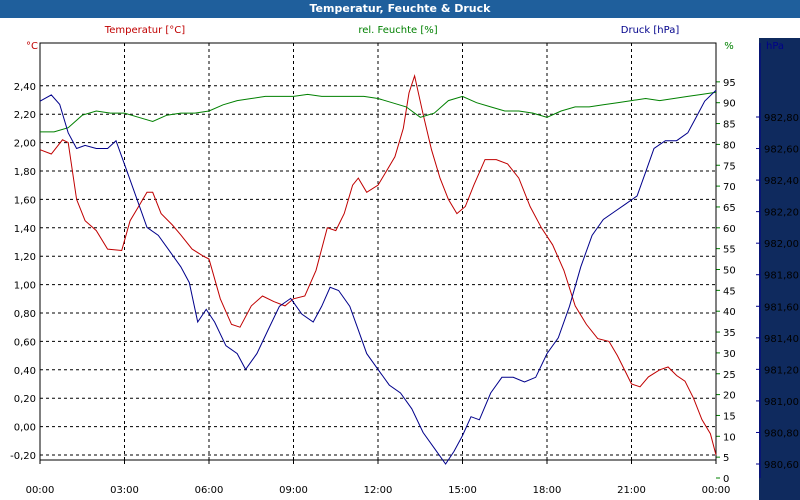 The image size is (800, 500). What do you see at coordinates (726, 479) in the screenshot?
I see `humidity-tick-label: 0` at bounding box center [726, 479].